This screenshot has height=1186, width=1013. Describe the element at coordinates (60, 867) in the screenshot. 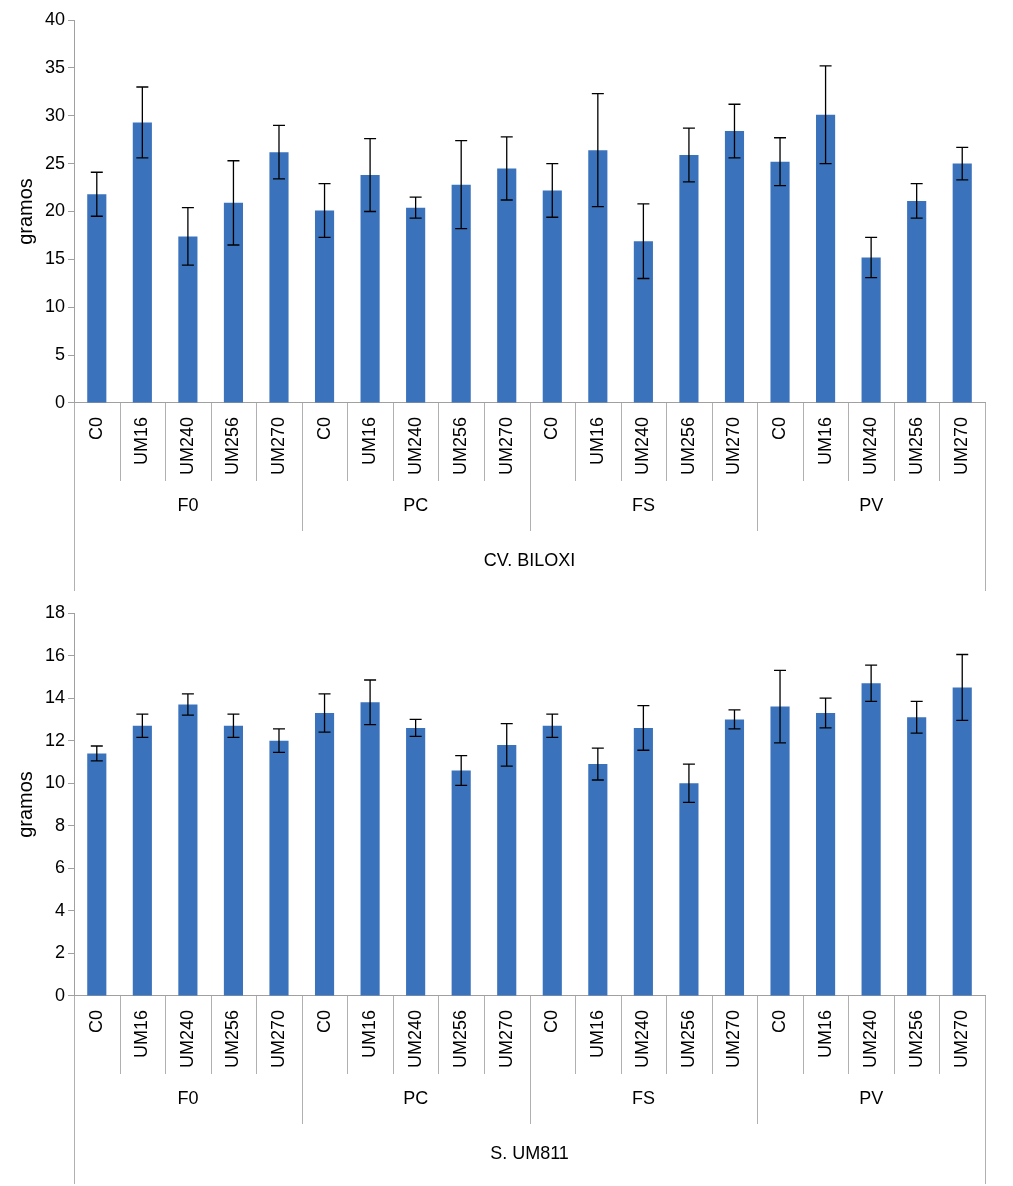

I see `y-tick-label: 6` at that location.